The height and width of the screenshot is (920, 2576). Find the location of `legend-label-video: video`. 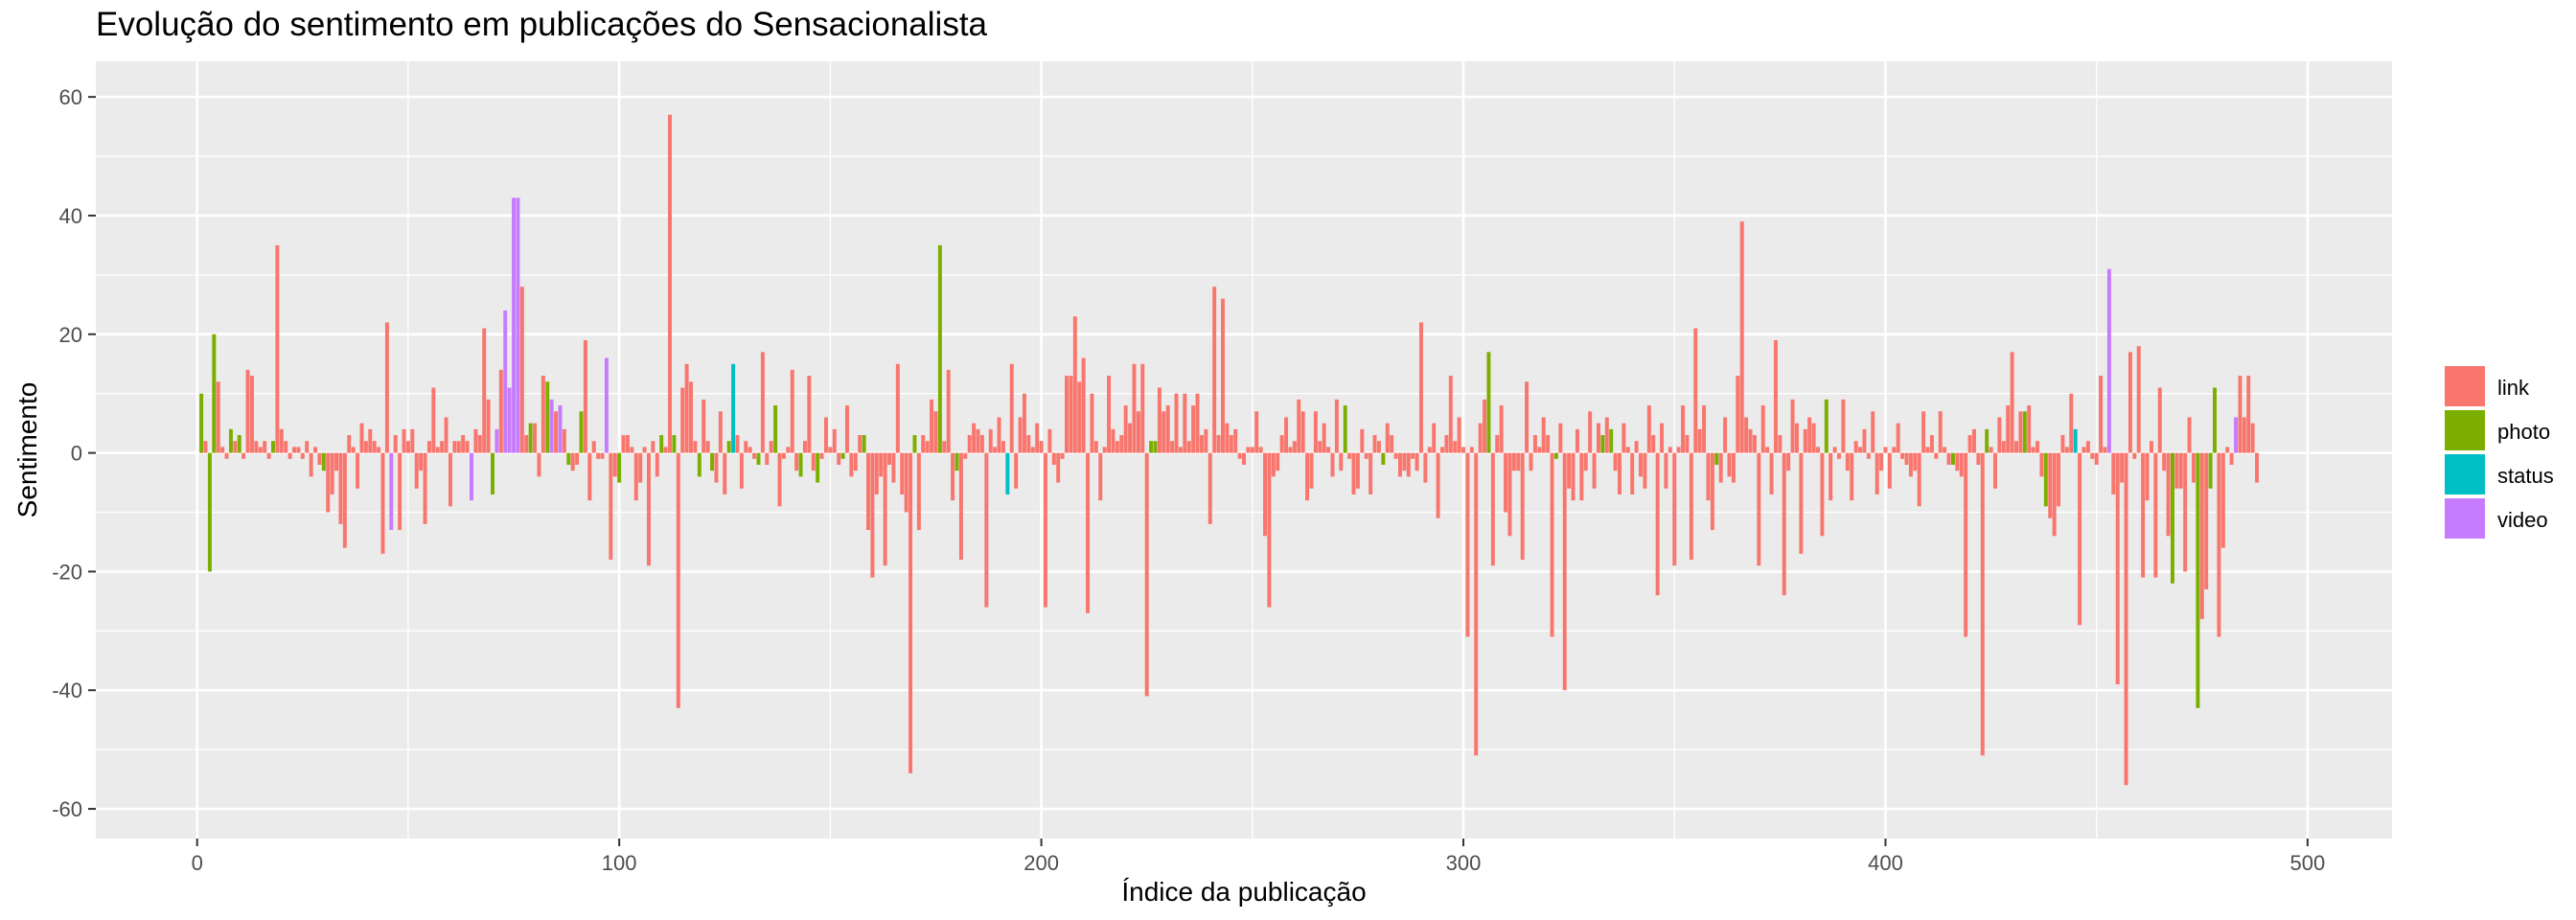

legend-label-video: video is located at coordinates (2522, 520).